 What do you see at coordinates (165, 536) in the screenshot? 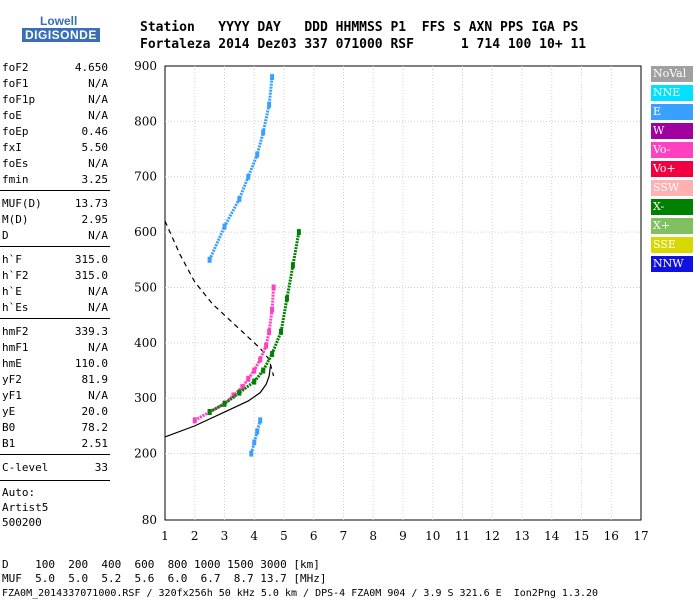
I see `x-tick-label: 1` at bounding box center [165, 536].